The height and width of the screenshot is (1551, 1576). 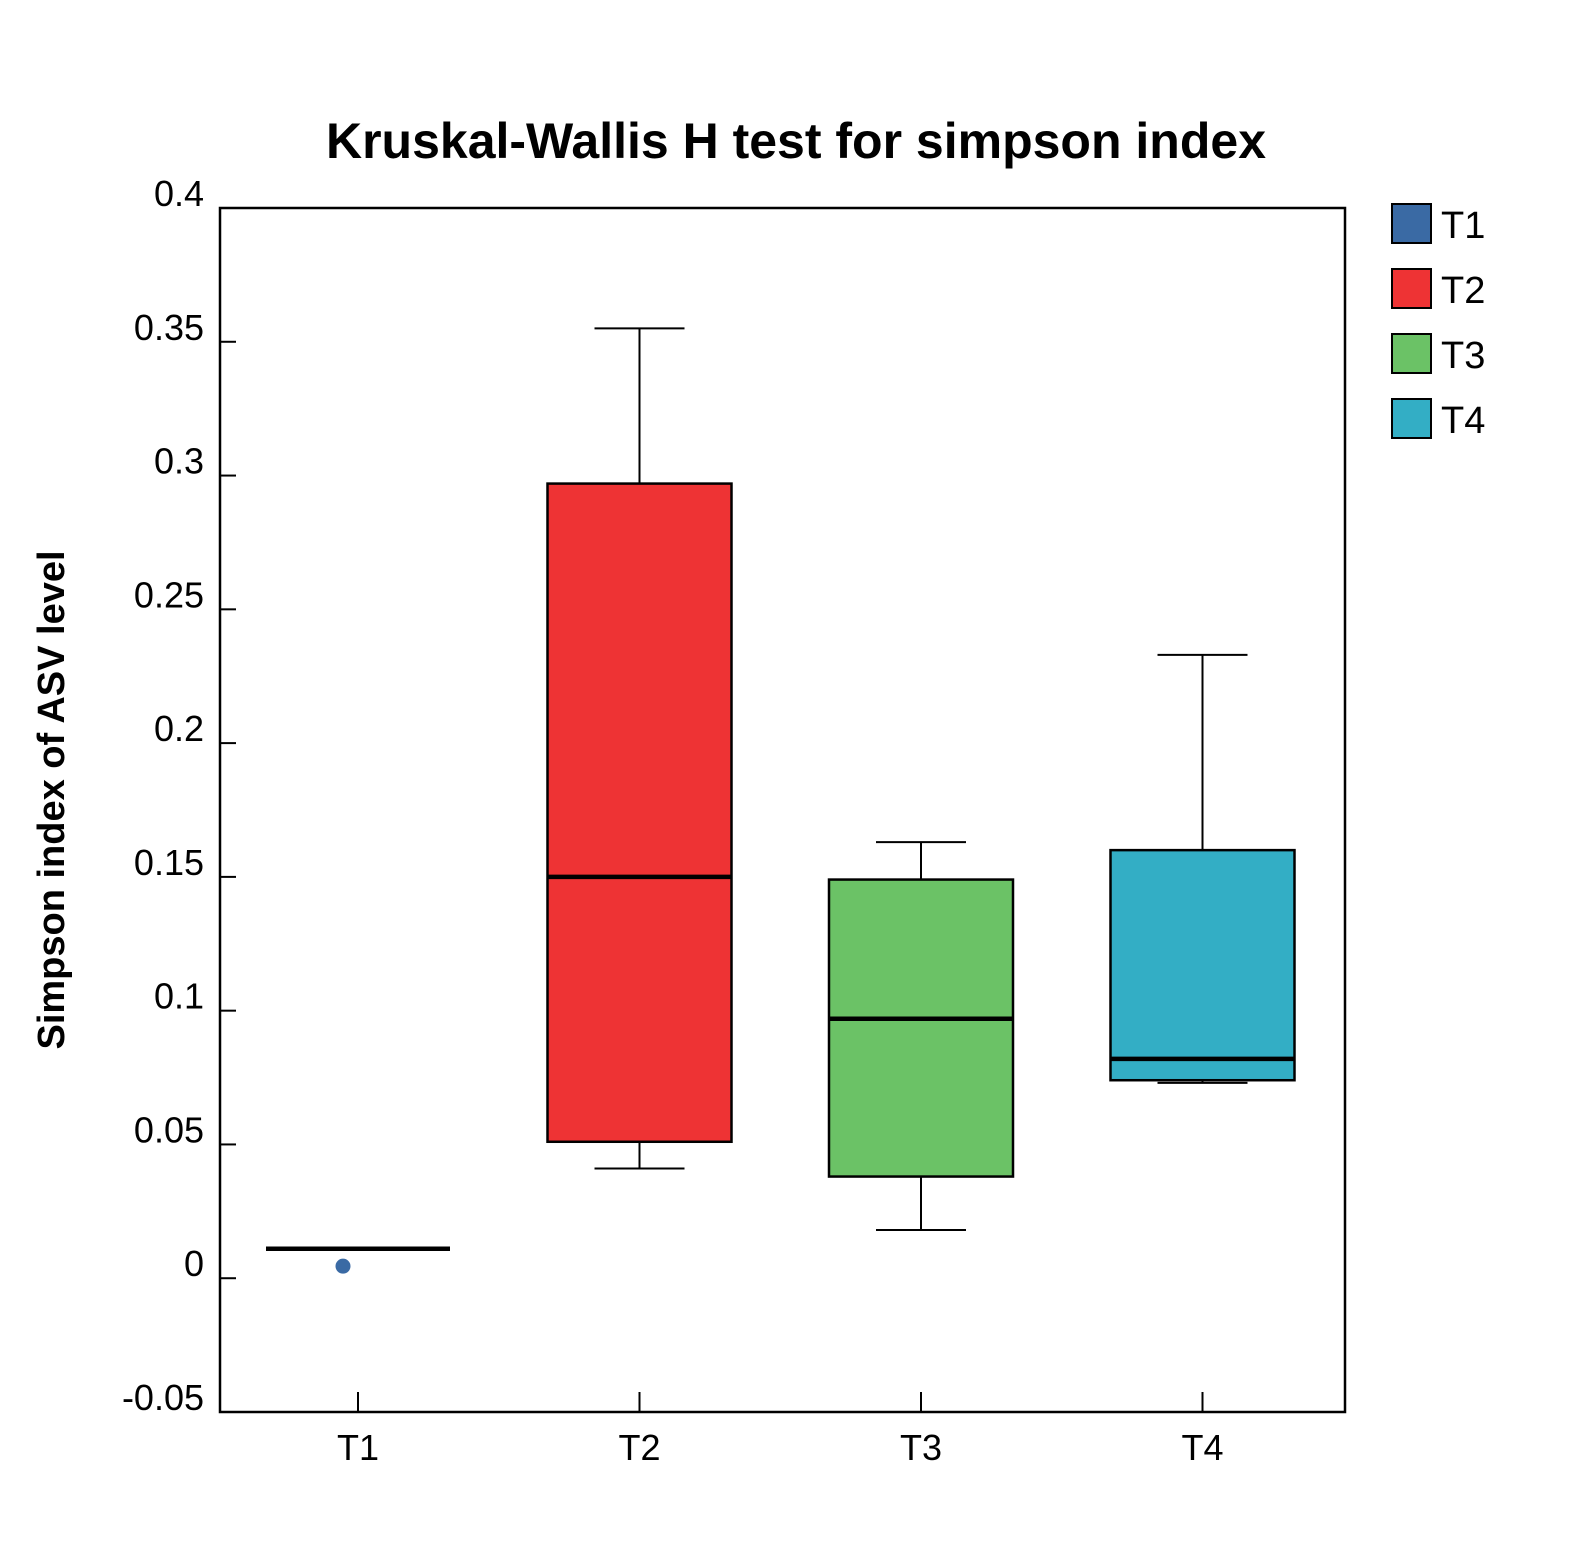 I want to click on y-tick-label: 0, so click(x=194, y=1263).